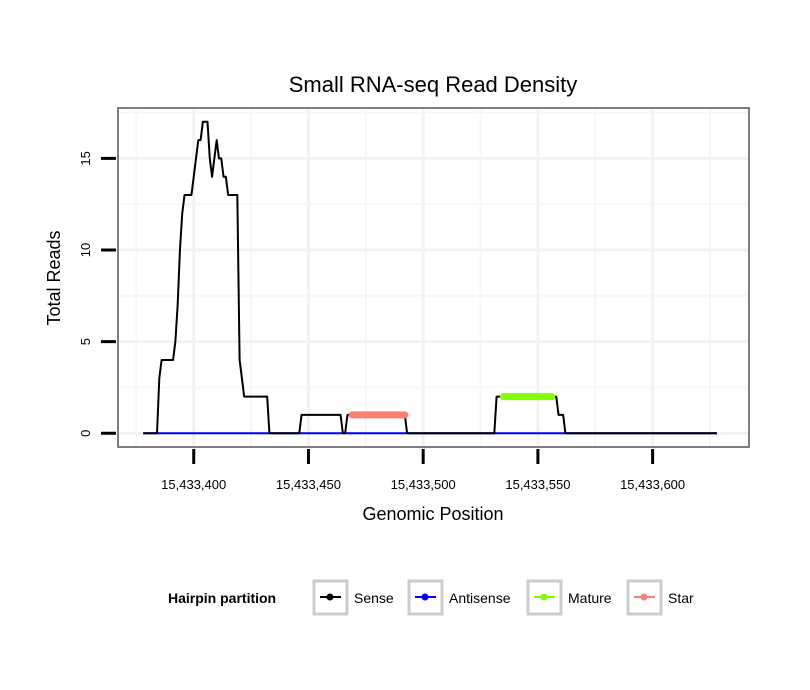 This screenshot has height=690, width=810. I want to click on legend-label-sense: Sense, so click(374, 598).